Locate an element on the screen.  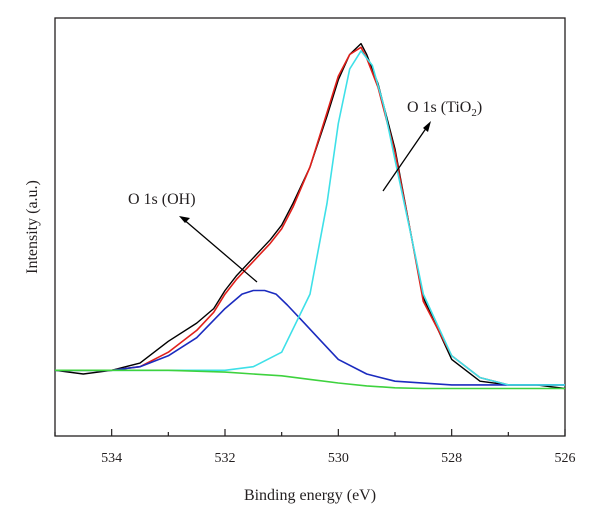
x-tick-label: 528 is located at coordinates (451, 458).